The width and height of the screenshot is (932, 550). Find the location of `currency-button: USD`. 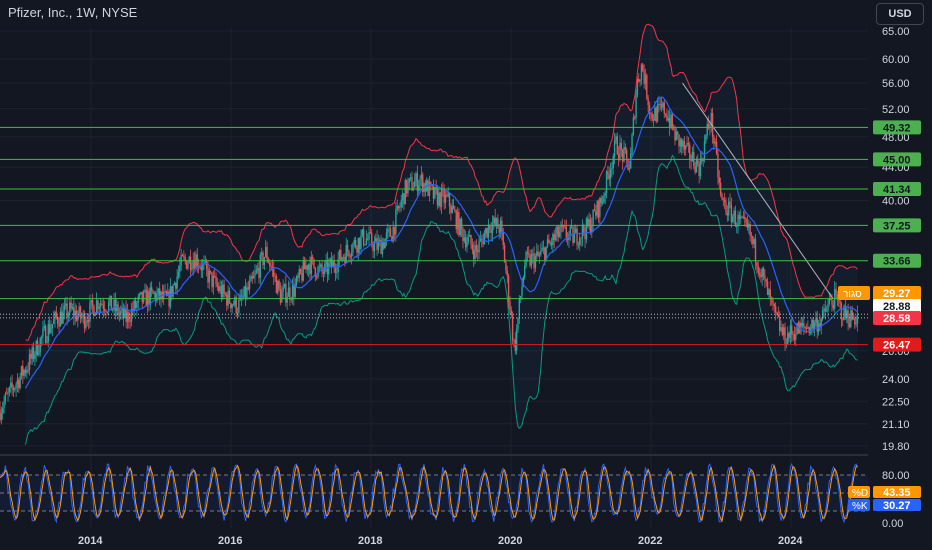

currency-button: USD is located at coordinates (900, 14).